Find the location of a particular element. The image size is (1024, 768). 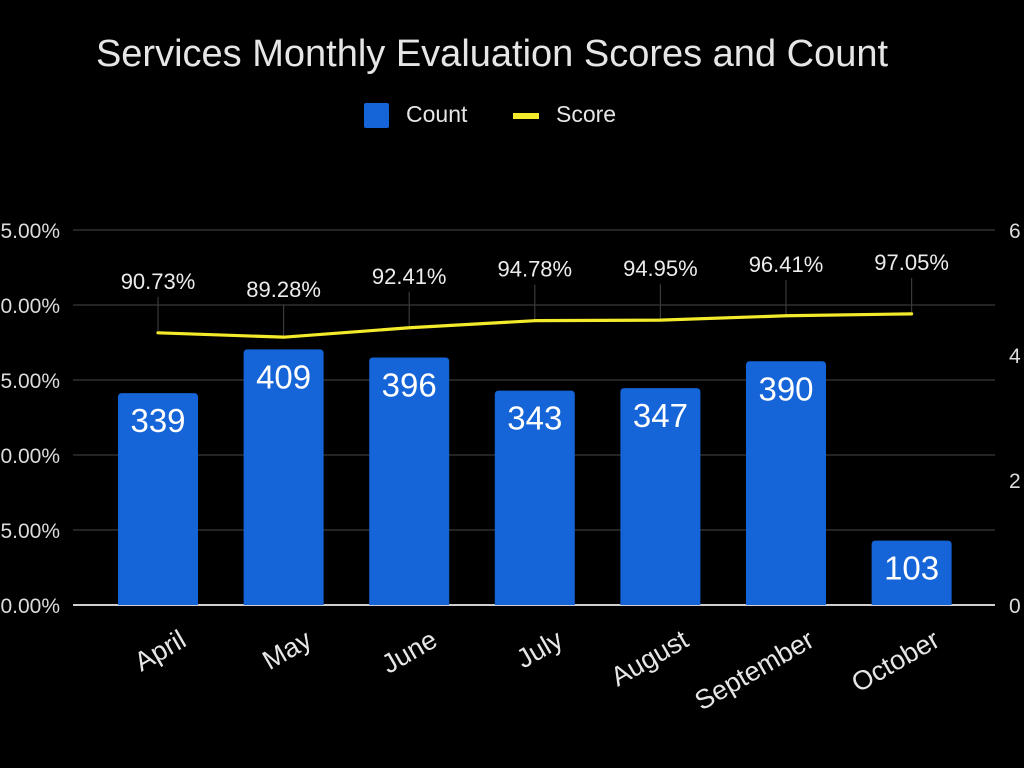

score-point-label: 94.95% is located at coordinates (660, 268).